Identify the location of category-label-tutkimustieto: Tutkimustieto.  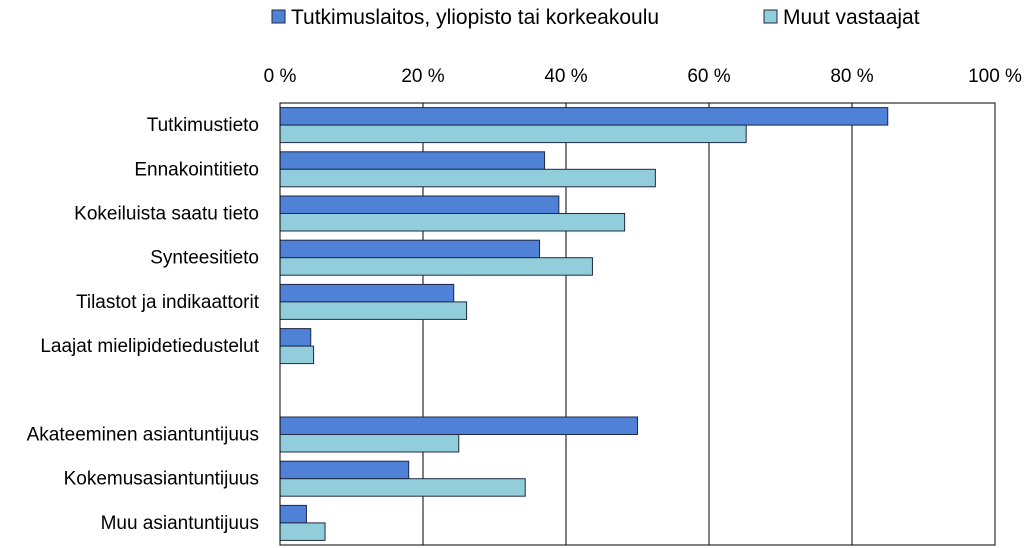
(203, 125).